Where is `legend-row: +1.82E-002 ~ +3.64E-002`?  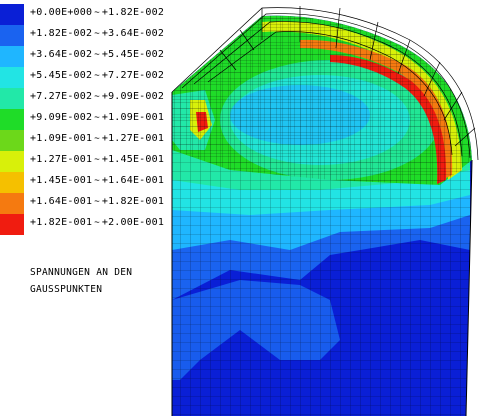 legend-row: +1.82E-002 ~ +3.64E-002 is located at coordinates (85, 35).